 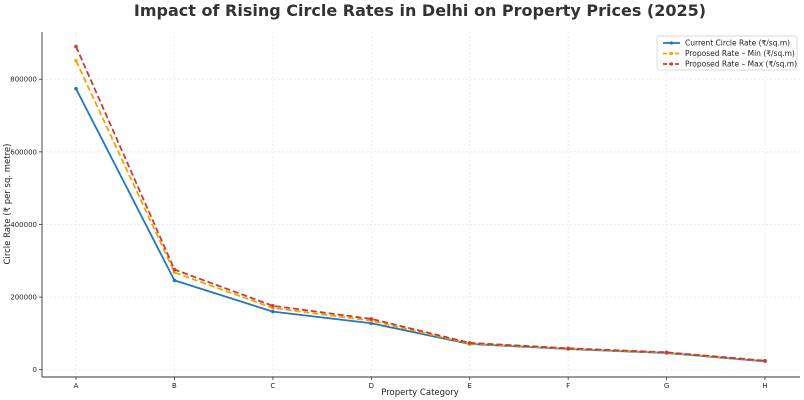 I want to click on legend-item: Proposed Rate – Max (₹/sq.m), so click(x=730, y=64).